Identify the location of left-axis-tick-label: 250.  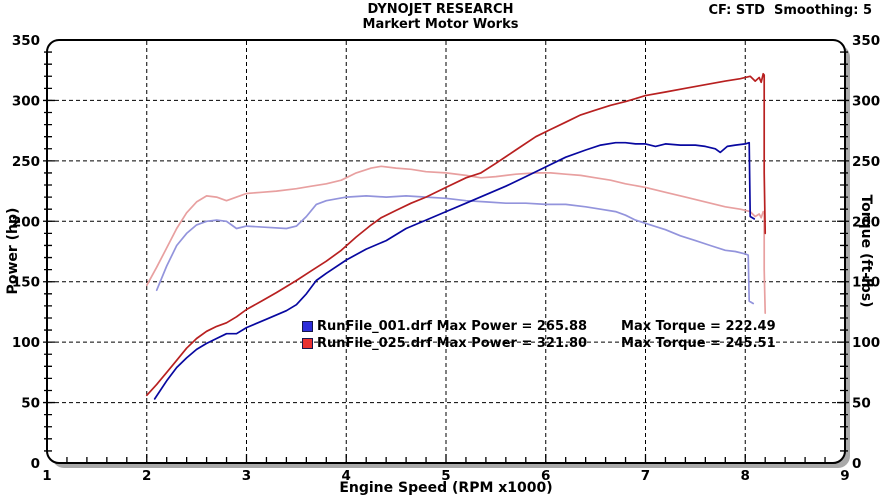
(26, 162).